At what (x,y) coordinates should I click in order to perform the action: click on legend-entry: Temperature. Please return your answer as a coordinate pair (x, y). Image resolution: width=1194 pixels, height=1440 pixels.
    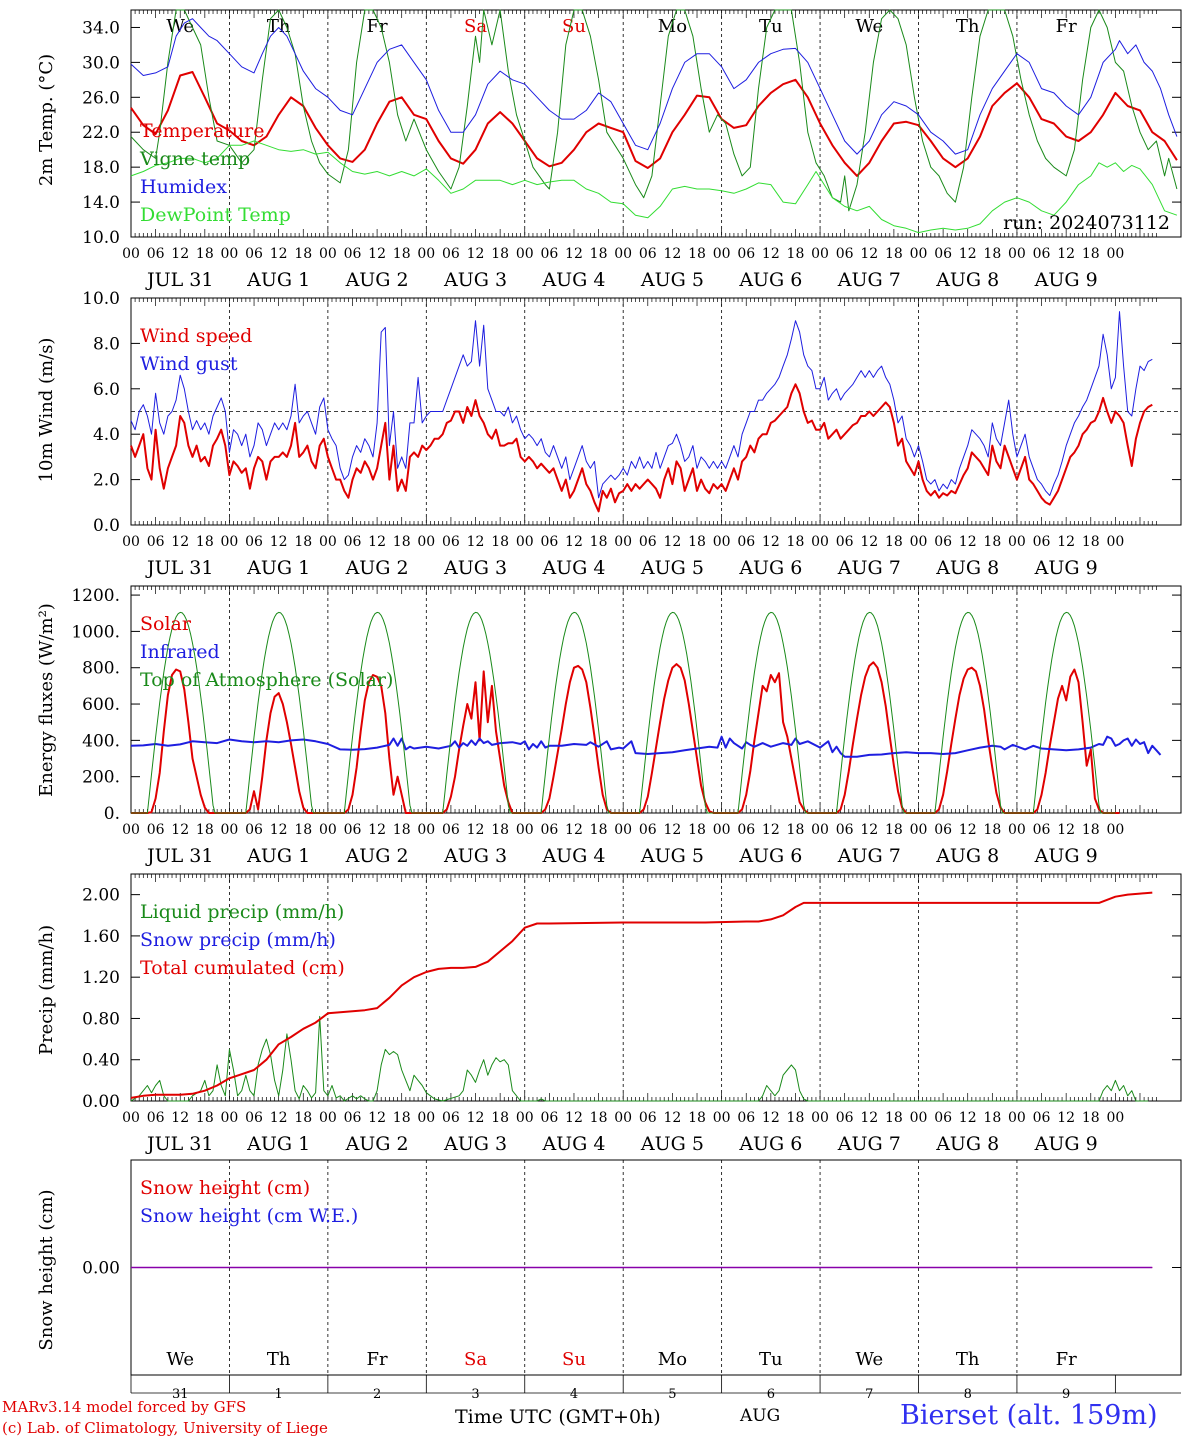
    Looking at the image, I should click on (202, 131).